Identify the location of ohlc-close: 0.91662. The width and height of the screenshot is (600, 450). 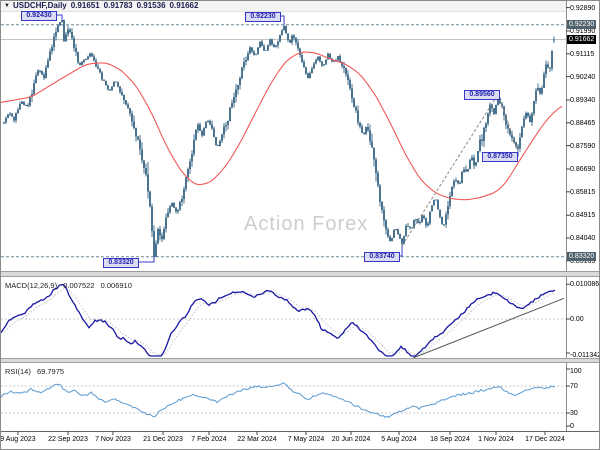
(184, 5).